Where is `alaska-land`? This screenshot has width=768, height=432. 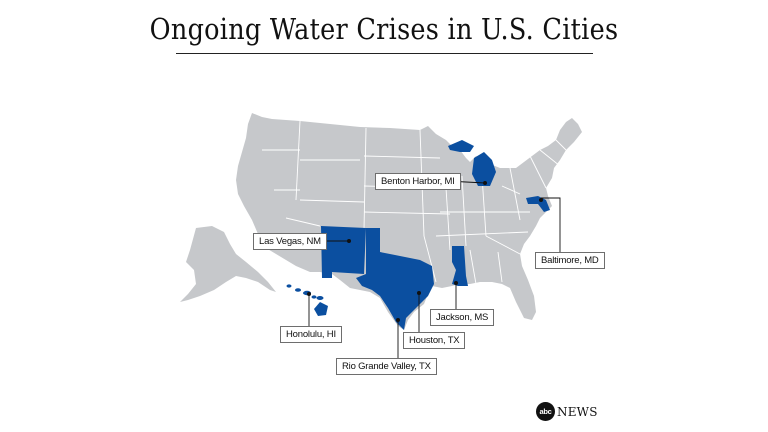
alaska-land is located at coordinates (228, 264).